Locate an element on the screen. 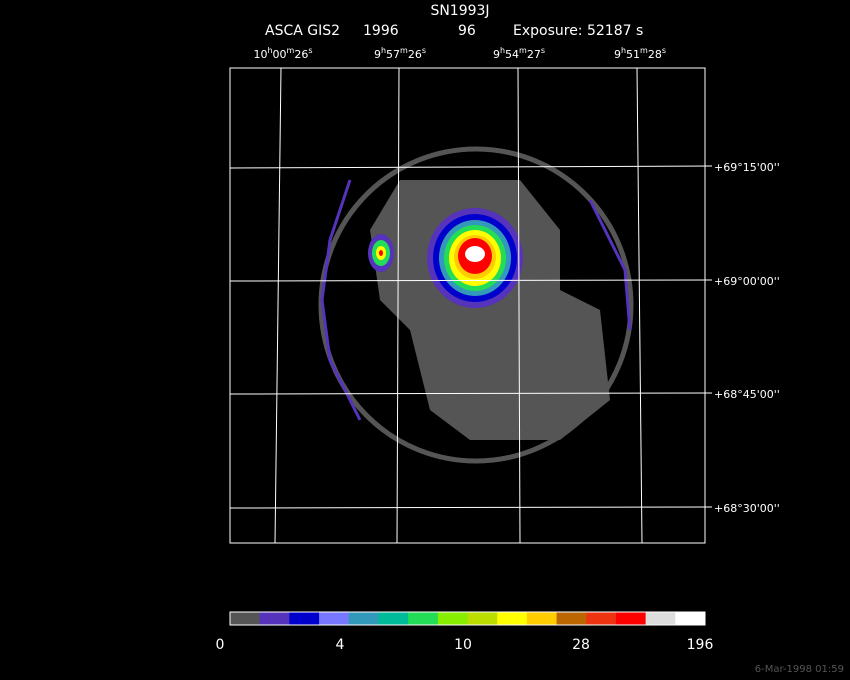 Image resolution: width=850 pixels, height=680 pixels. colorbar-frame is located at coordinates (467, 618).